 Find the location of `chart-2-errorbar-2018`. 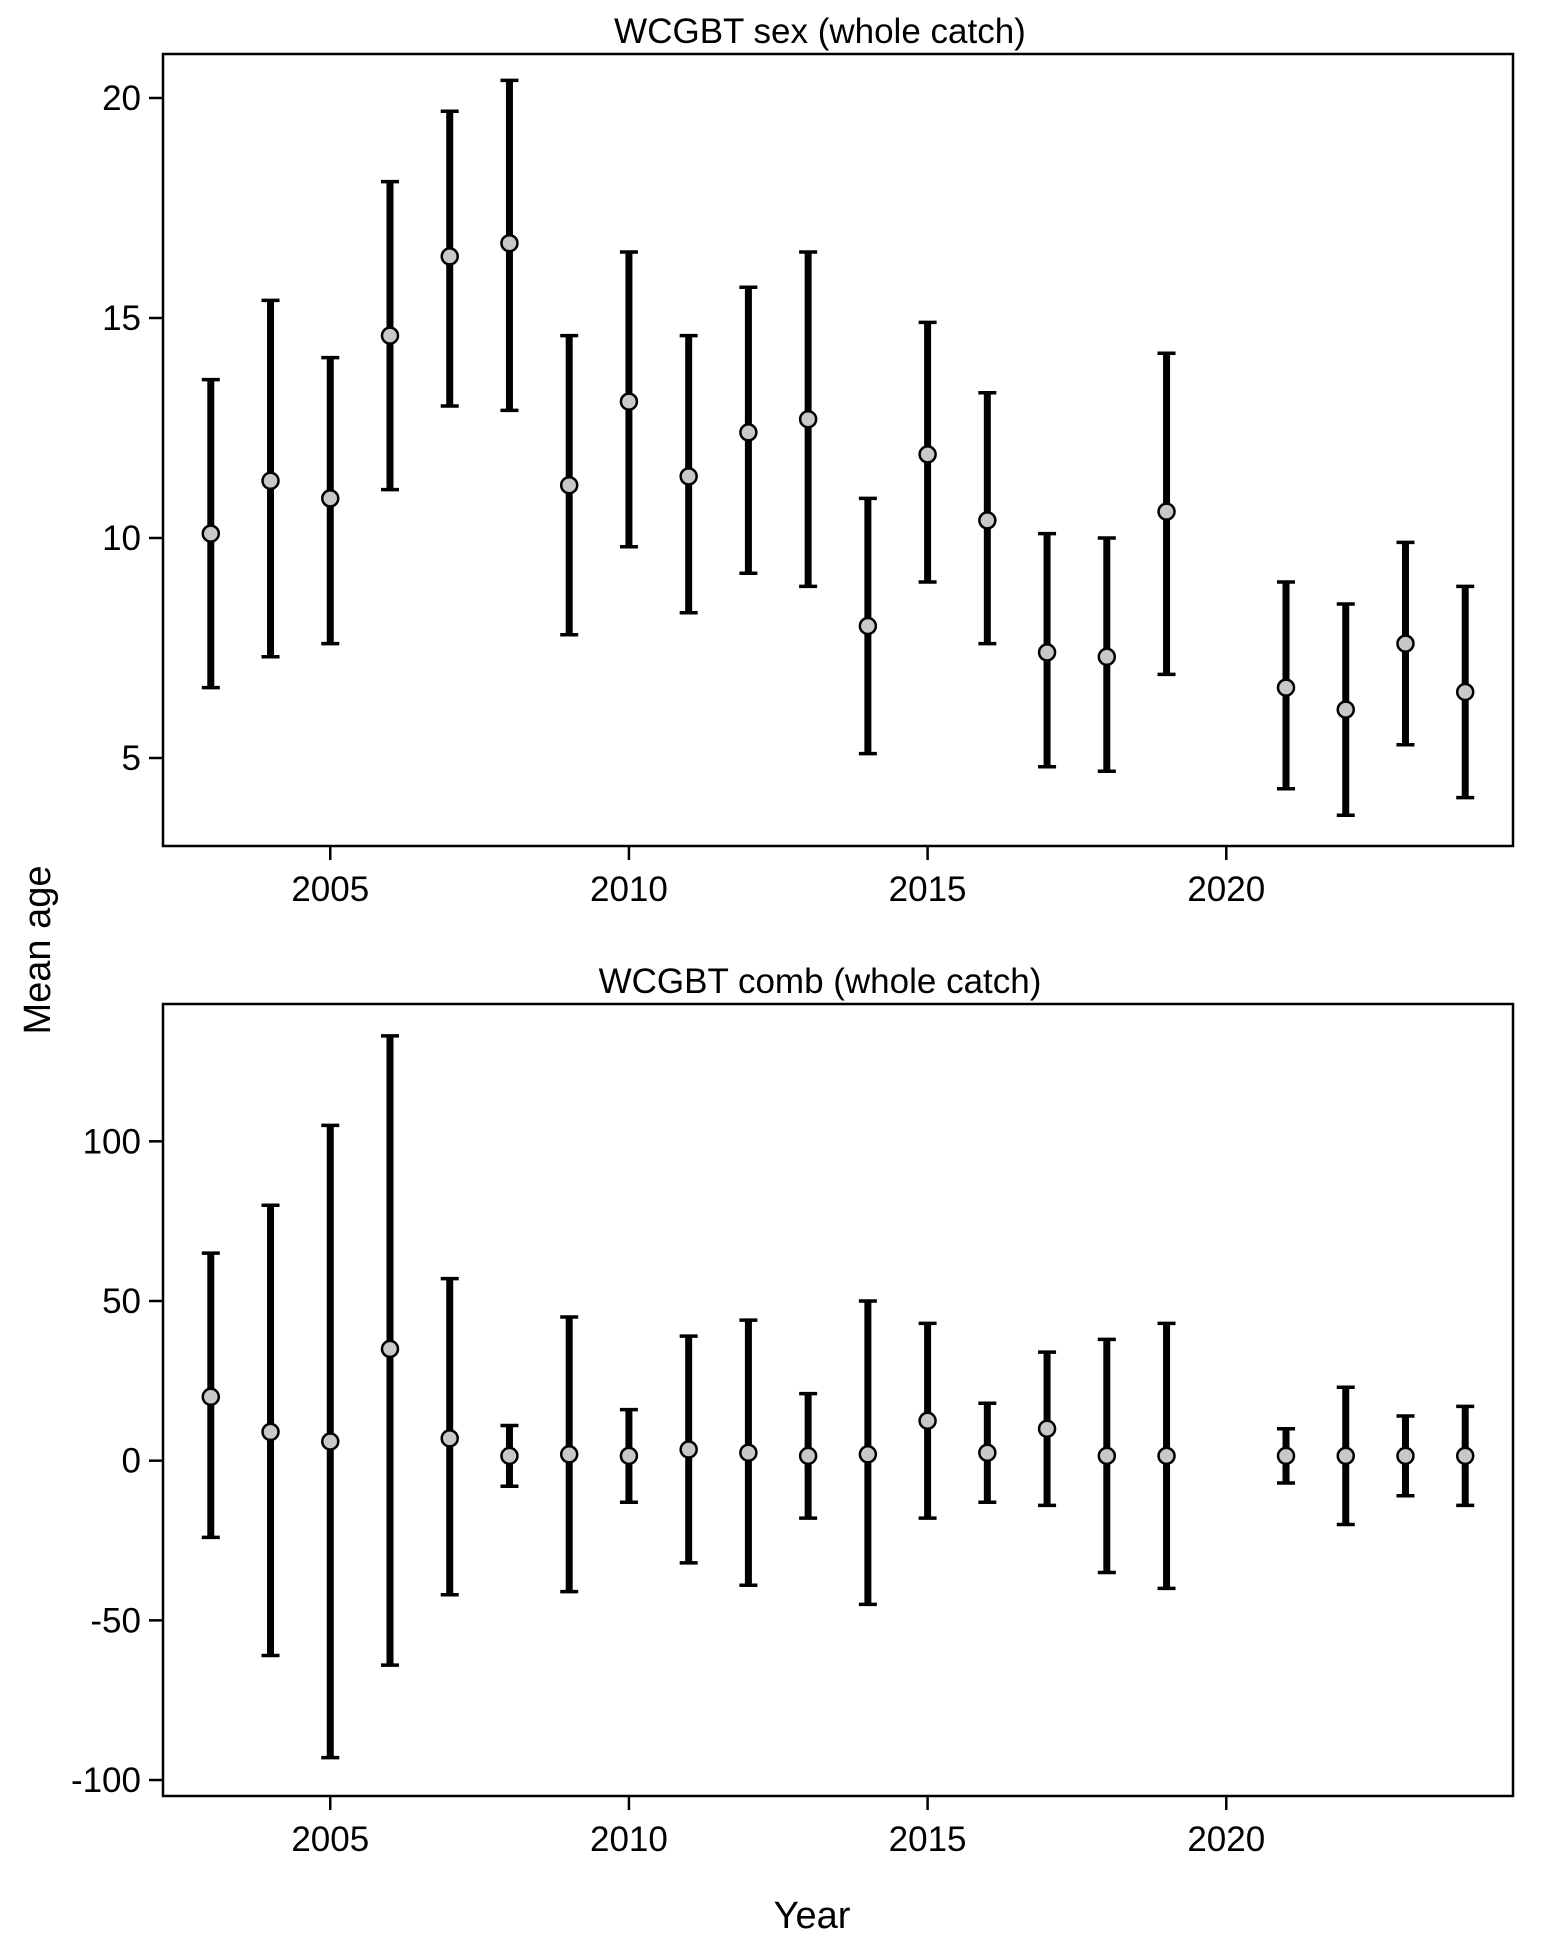

chart-2-errorbar-2018 is located at coordinates (1107, 1456).